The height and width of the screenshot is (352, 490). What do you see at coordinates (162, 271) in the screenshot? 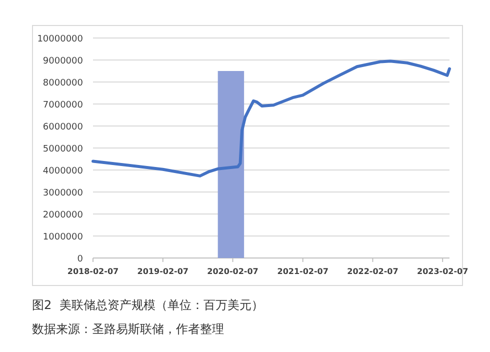
I see `x-tick-label: 2019-02-07` at bounding box center [162, 271].